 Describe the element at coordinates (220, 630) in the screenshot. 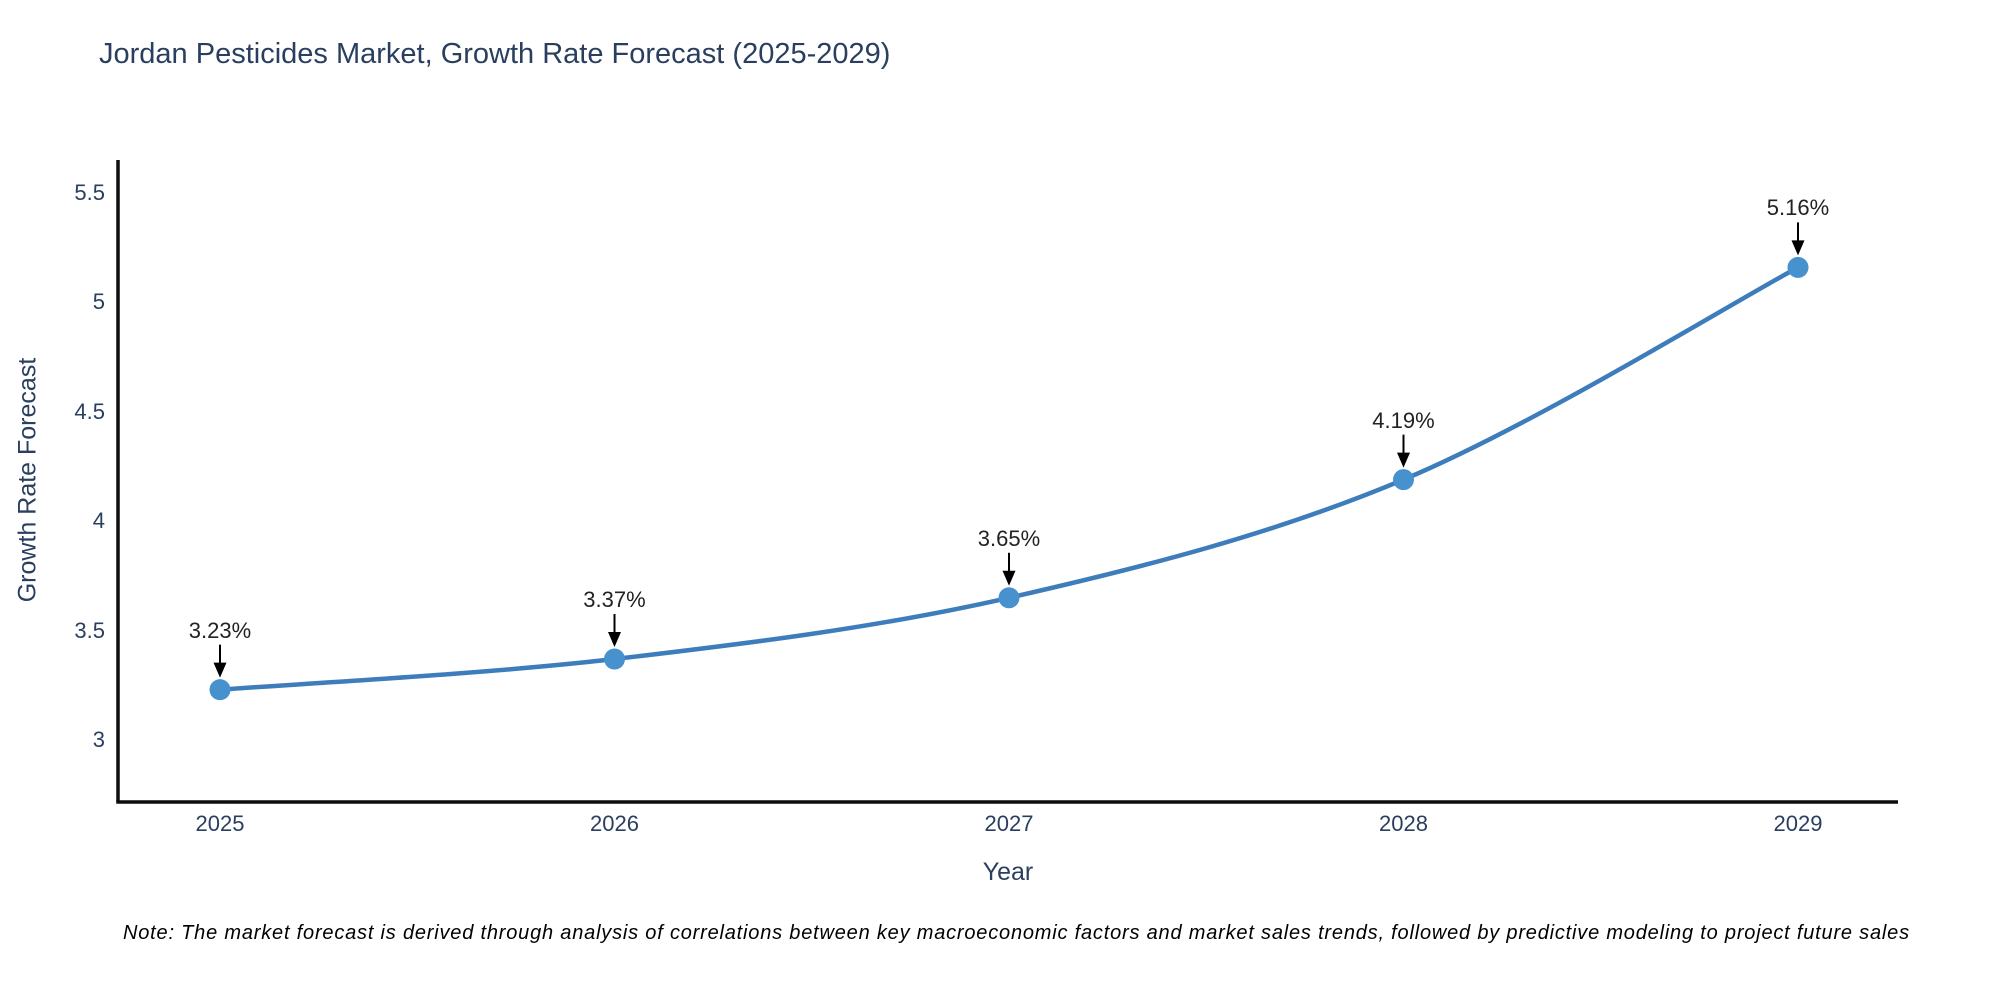

I see `point-value-label: 3.23%` at that location.